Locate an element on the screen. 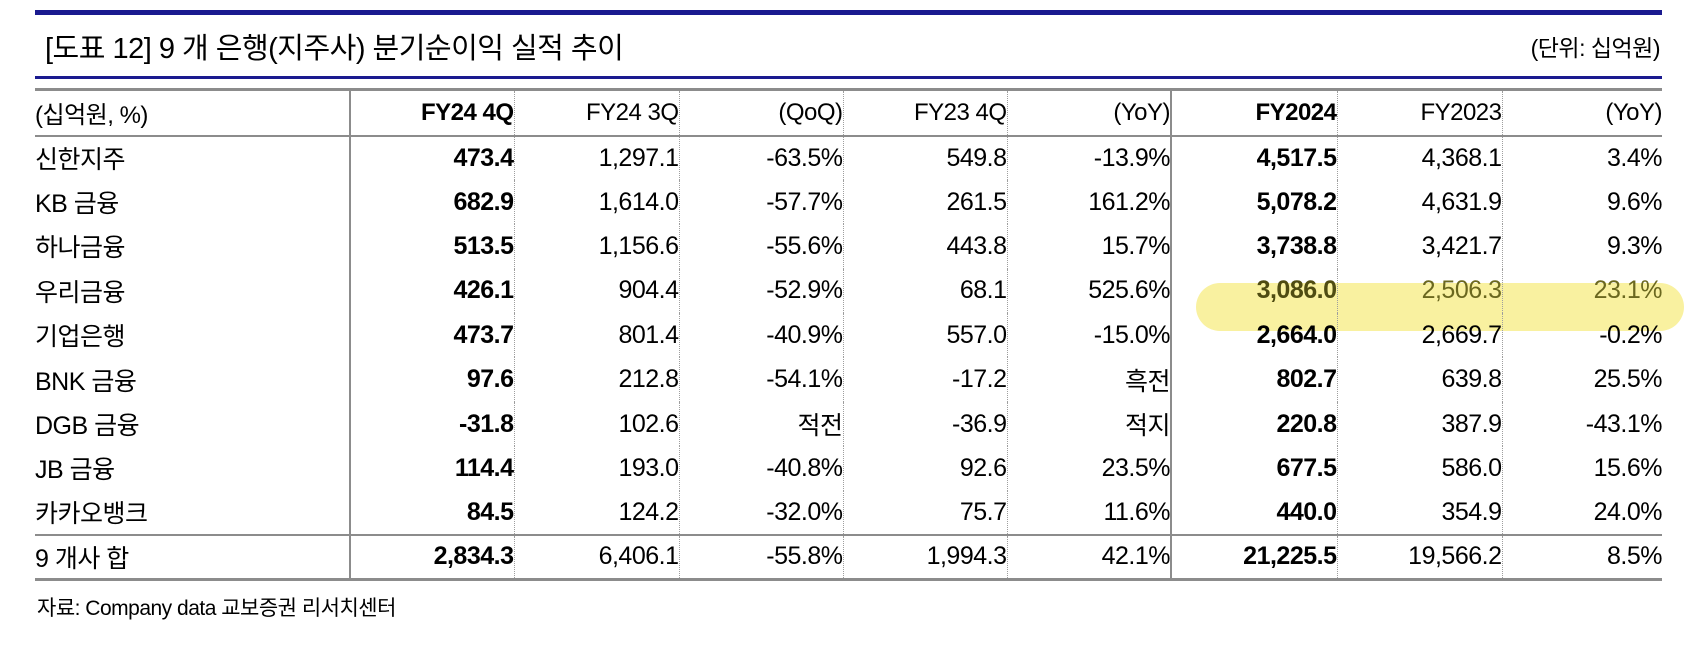 The height and width of the screenshot is (672, 1688). value-cell: -40.9% is located at coordinates (761, 335).